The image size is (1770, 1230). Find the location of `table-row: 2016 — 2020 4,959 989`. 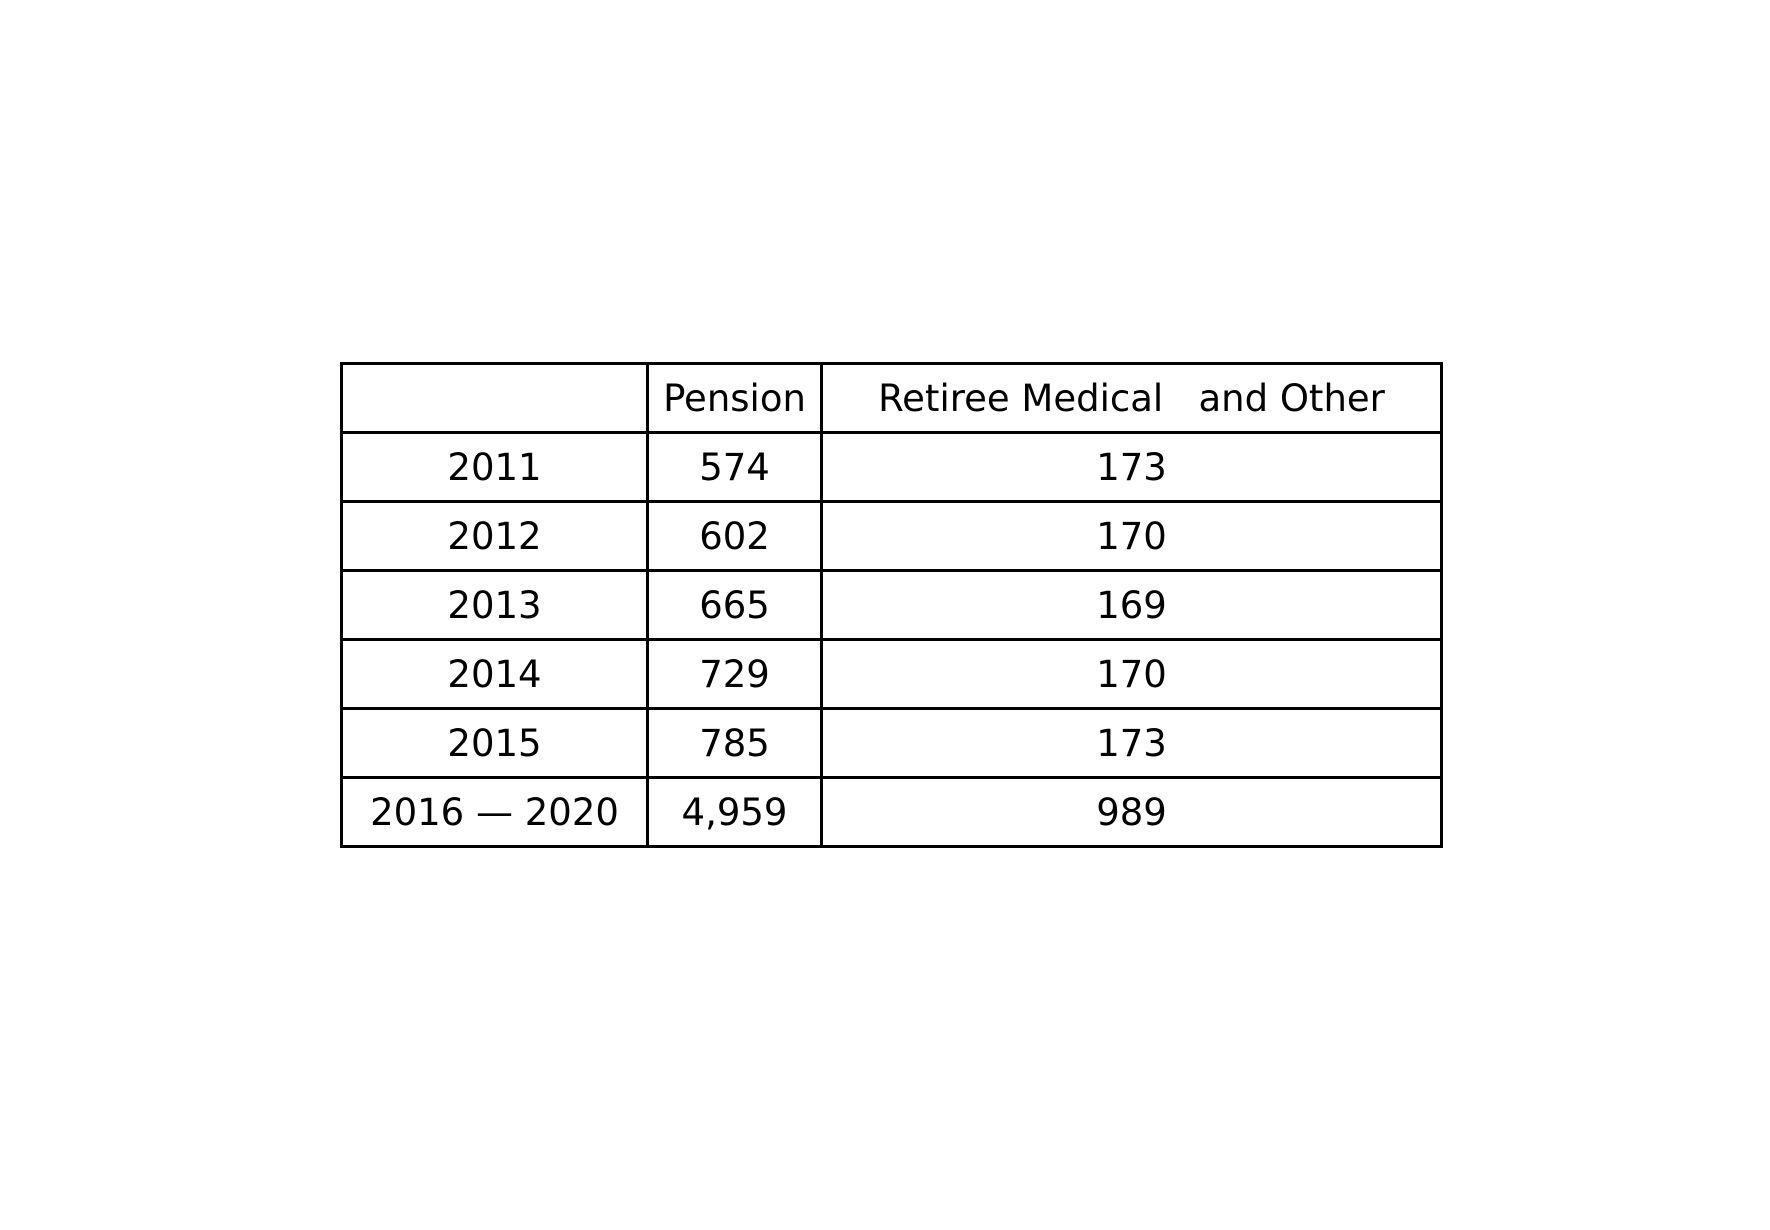

table-row: 2016 — 2020 4,959 989 is located at coordinates (891, 812).